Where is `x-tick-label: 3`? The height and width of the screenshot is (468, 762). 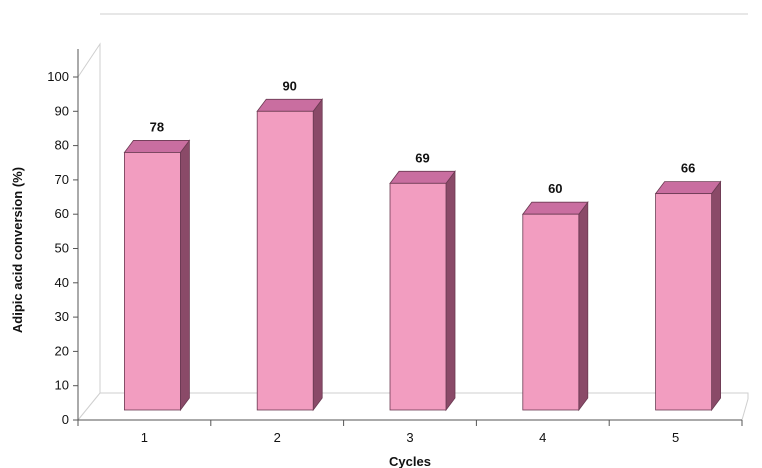 x-tick-label: 3 is located at coordinates (409, 437).